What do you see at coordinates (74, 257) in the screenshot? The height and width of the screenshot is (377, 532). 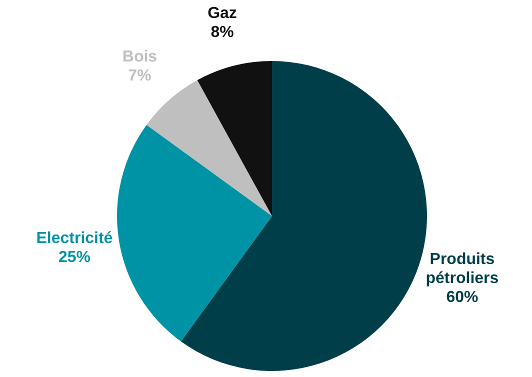 I see `data-label: 25%` at bounding box center [74, 257].